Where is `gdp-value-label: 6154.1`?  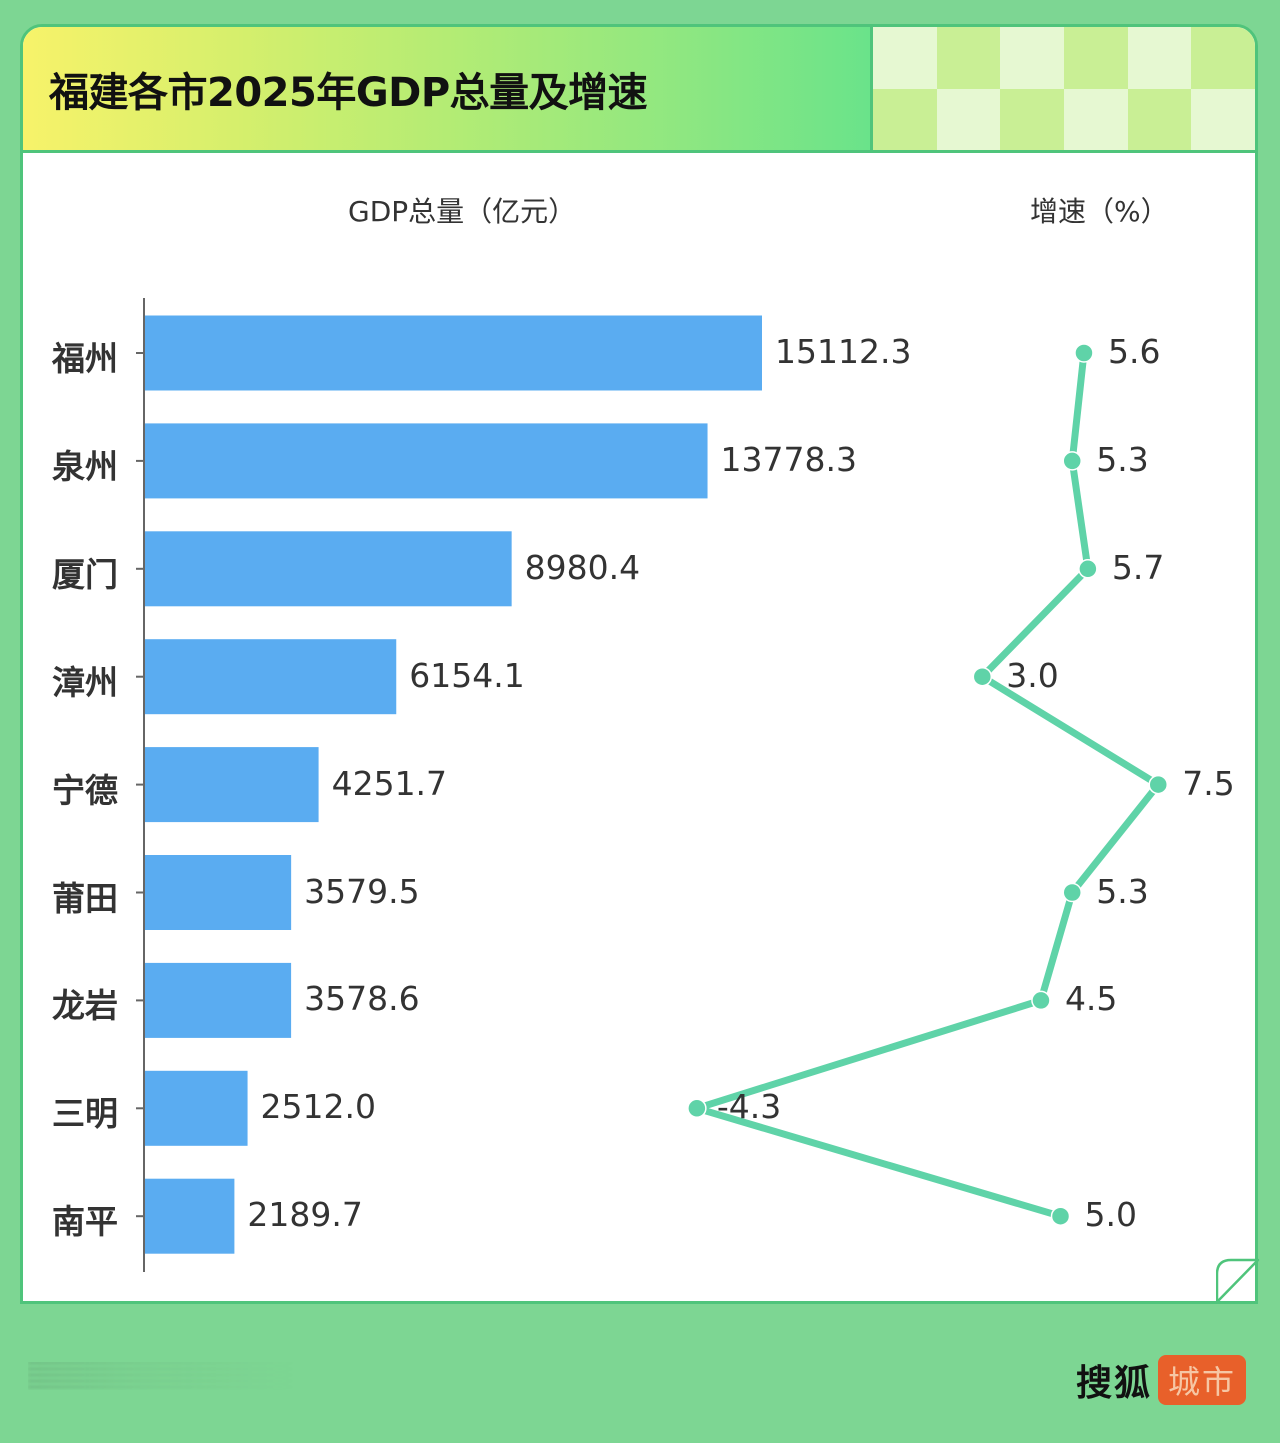 gdp-value-label: 6154.1 is located at coordinates (467, 675).